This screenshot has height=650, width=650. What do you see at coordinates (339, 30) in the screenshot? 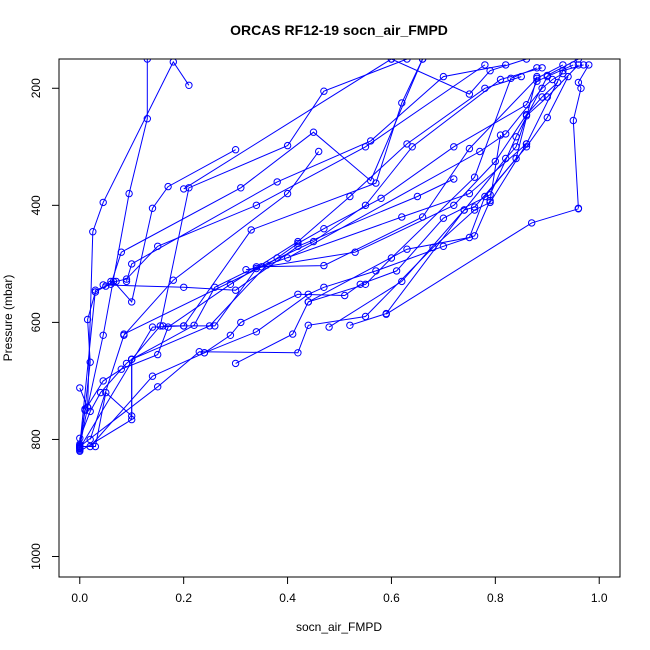
I see `chart-title: ORCAS RF12-19 socn_air_FMPD` at bounding box center [339, 30].